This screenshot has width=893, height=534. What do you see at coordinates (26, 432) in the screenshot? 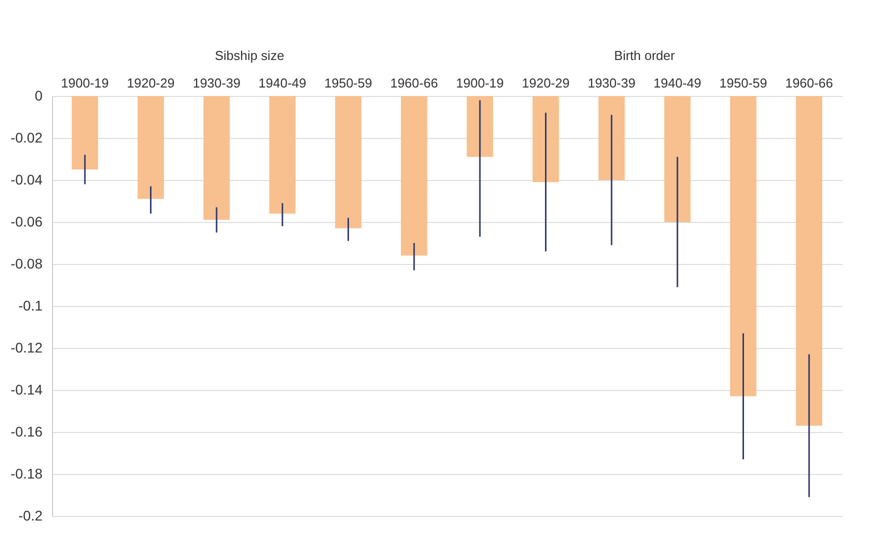
I see `y-tick-label: -0.16` at bounding box center [26, 432].